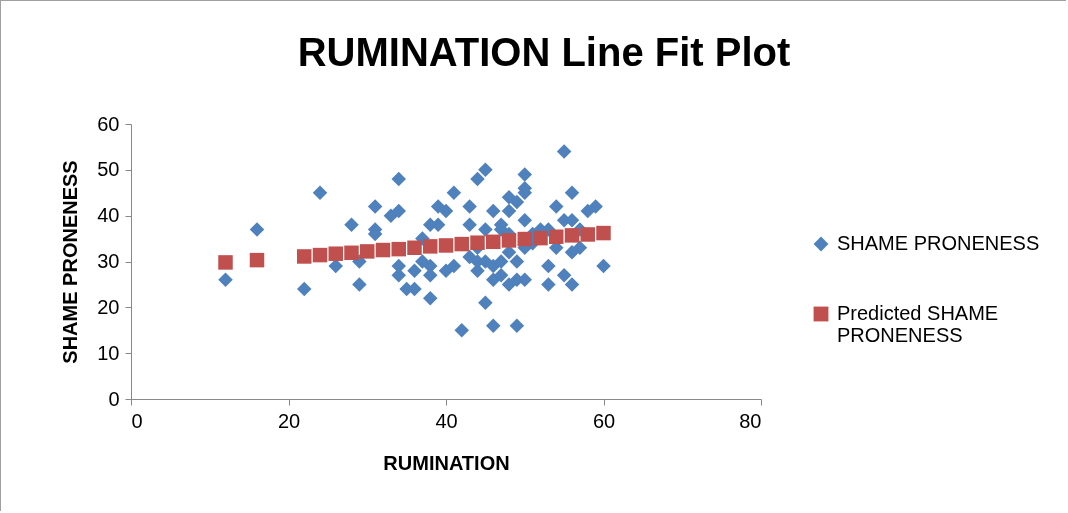 The image size is (1068, 513). Describe the element at coordinates (938, 243) in the screenshot. I see `legend-label: SHAME PRONENESS` at that location.